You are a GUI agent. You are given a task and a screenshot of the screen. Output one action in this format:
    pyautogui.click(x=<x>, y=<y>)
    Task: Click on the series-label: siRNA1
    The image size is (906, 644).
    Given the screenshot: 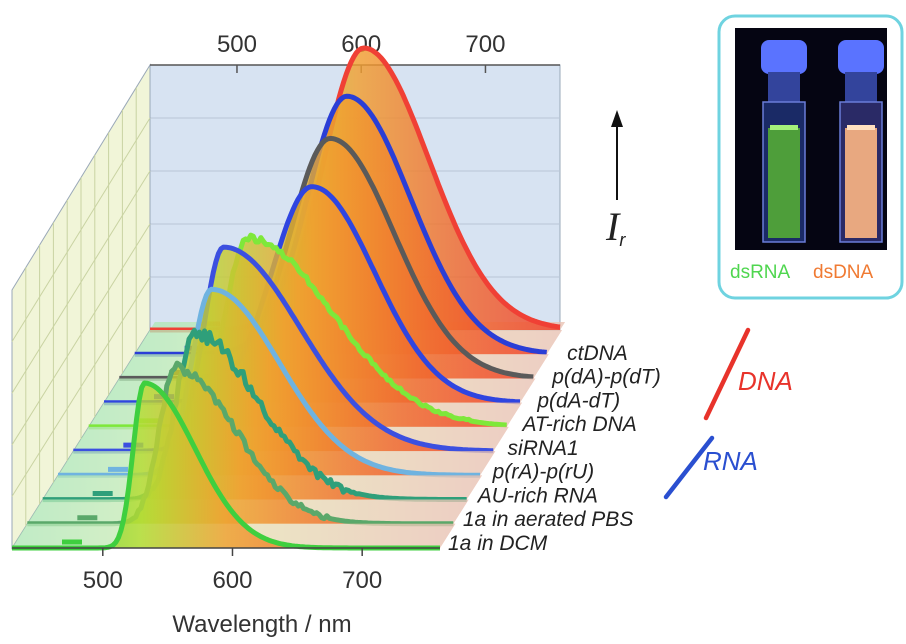 What is the action you would take?
    pyautogui.click(x=543, y=448)
    